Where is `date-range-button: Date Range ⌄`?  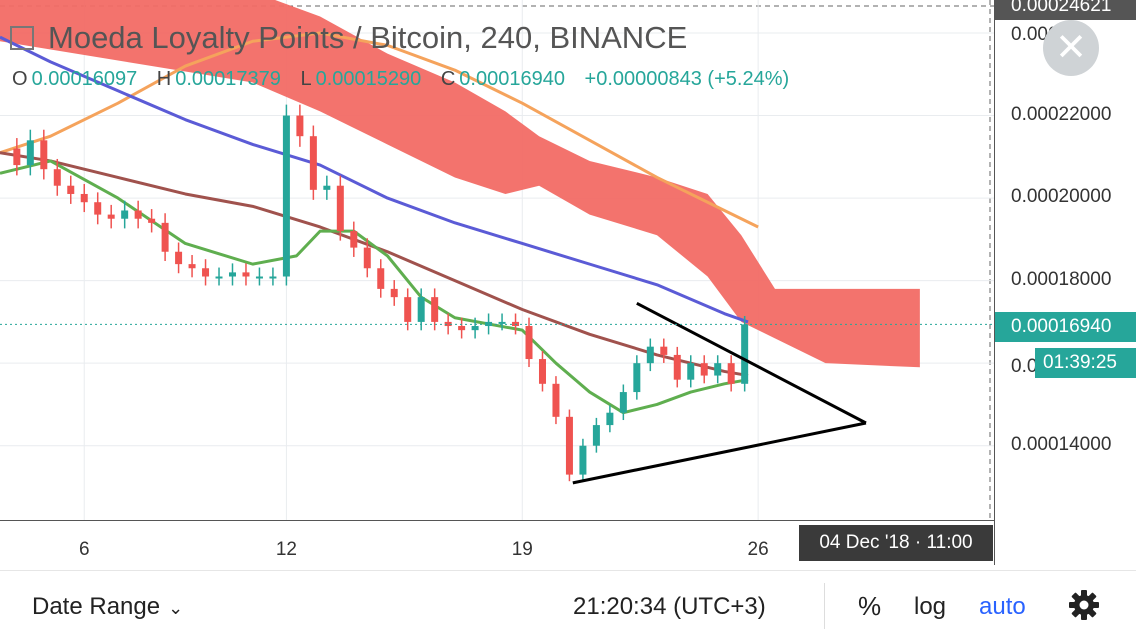 date-range-button: Date Range ⌄ is located at coordinates (107, 607).